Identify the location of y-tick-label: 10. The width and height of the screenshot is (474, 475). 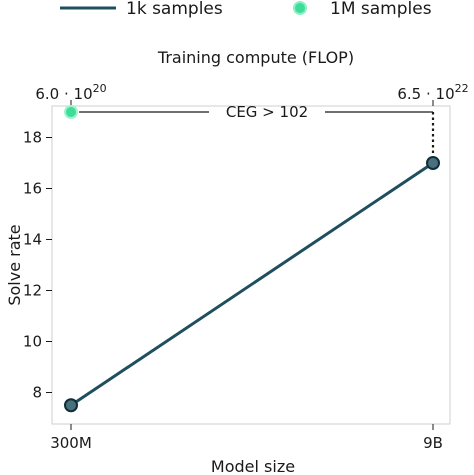
(32, 342).